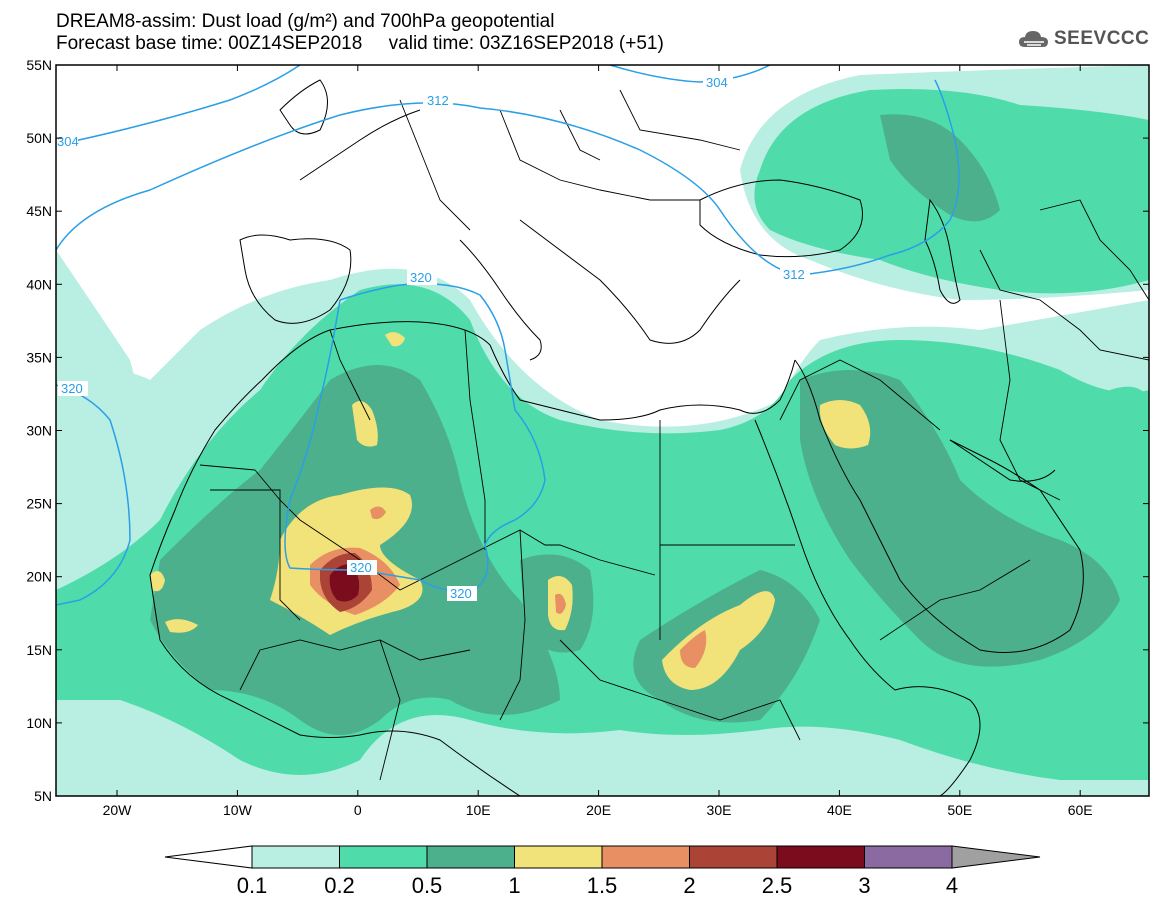 This screenshot has width=1165, height=907. I want to click on lat-label: 35N, so click(39, 357).